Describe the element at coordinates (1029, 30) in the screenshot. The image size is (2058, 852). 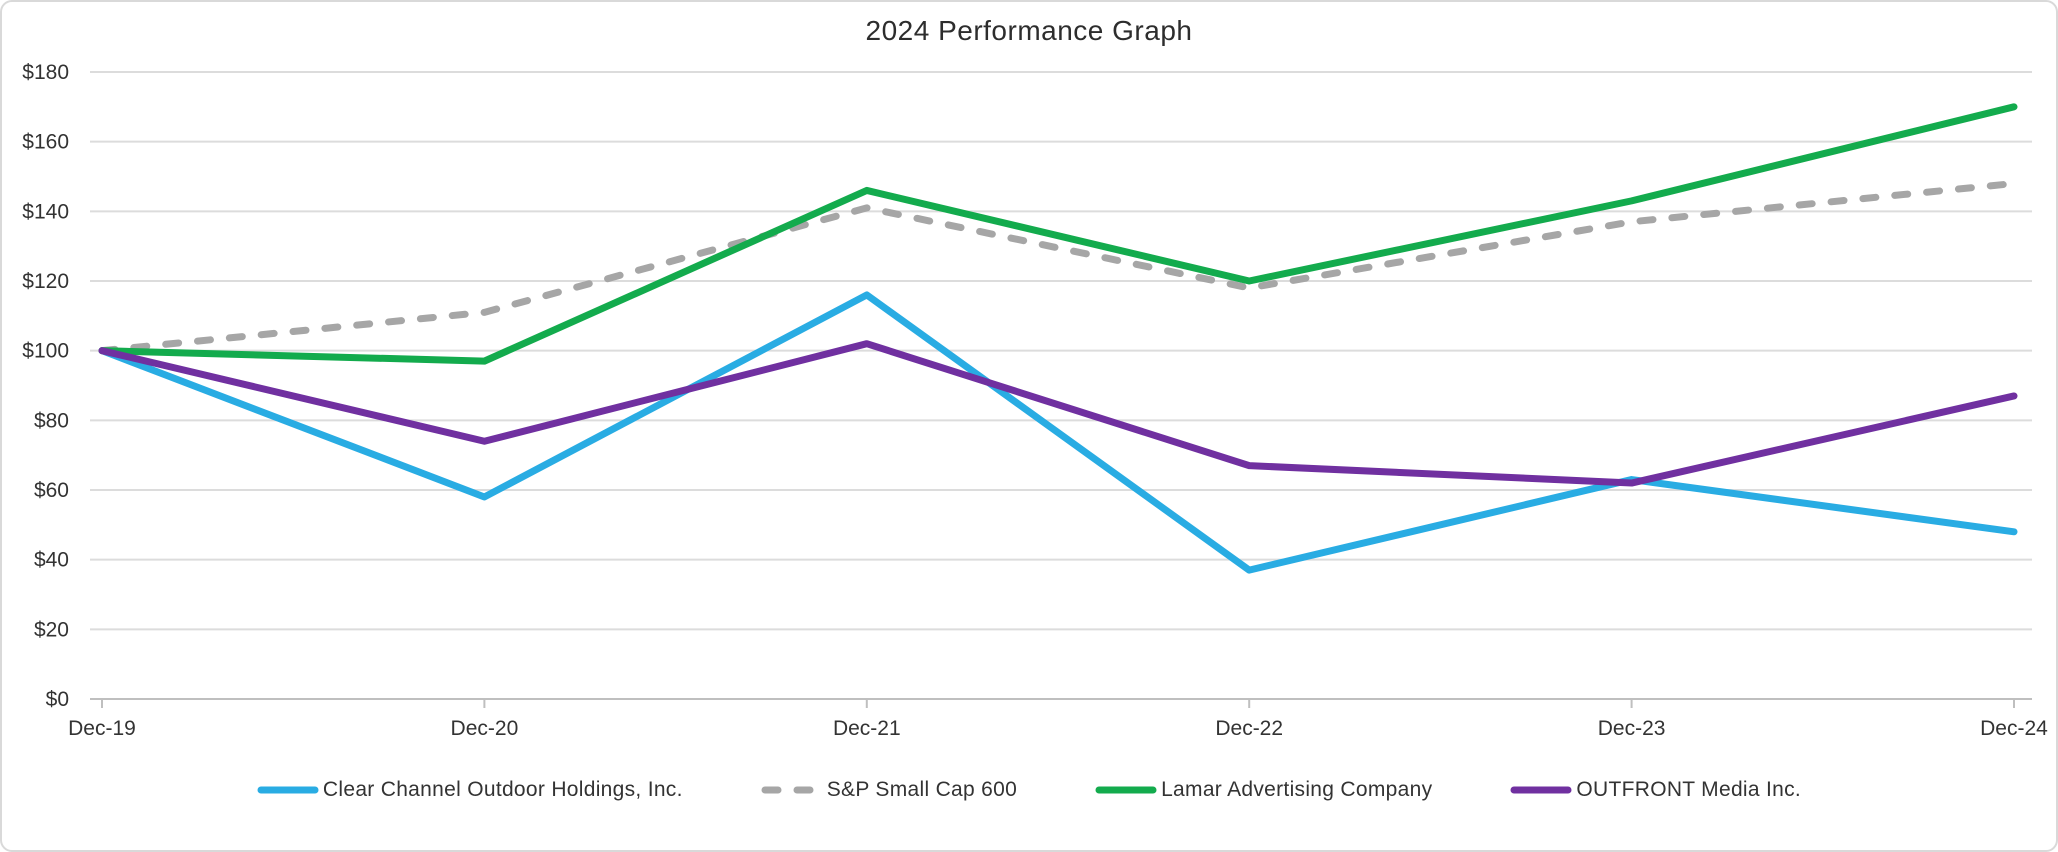
I see `chart-title: 2024 Performance Graph` at that location.